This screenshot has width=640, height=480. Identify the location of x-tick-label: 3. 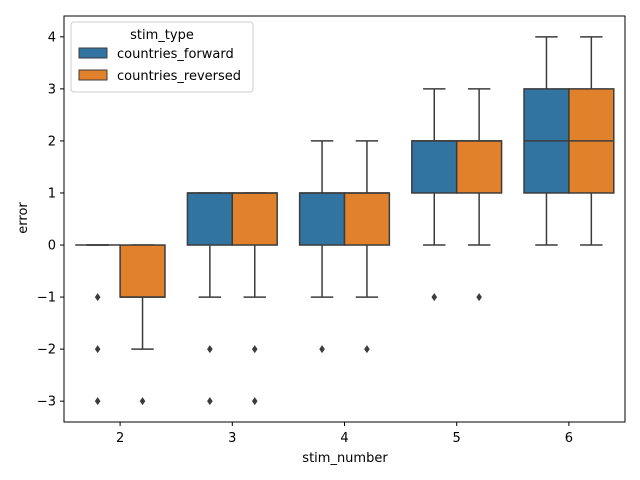
(232, 438).